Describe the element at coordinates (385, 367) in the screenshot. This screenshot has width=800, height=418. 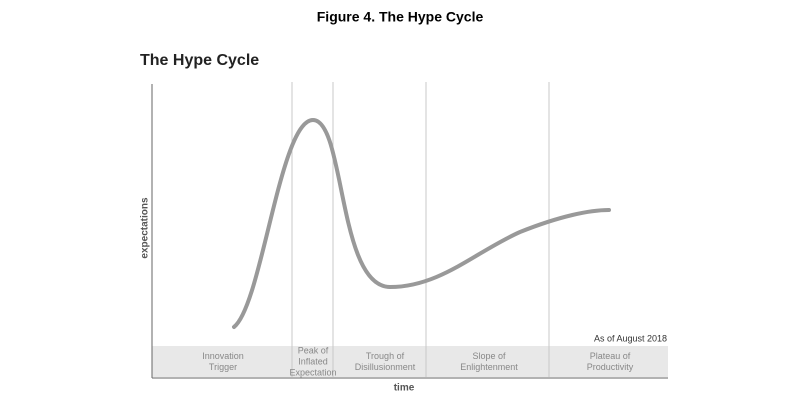
I see `phase-label: Disillusionment` at that location.